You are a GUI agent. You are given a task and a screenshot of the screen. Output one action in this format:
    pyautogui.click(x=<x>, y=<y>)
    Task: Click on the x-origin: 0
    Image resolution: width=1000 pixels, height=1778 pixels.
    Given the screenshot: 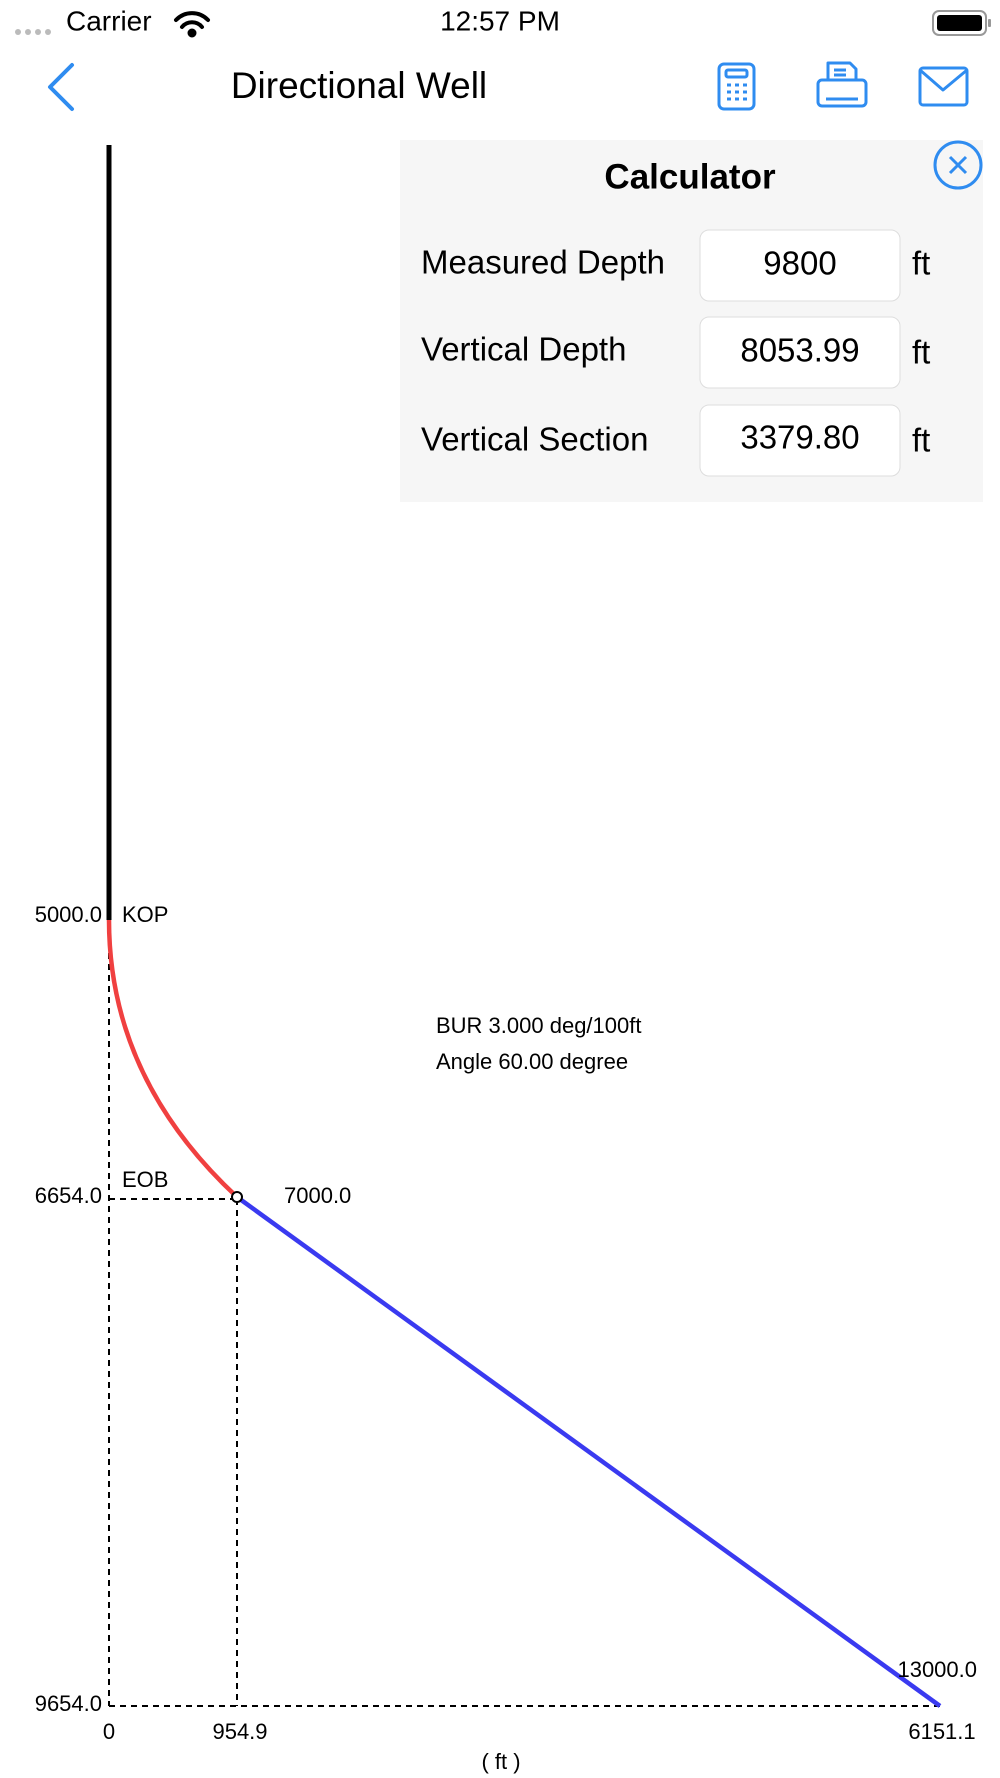 What is the action you would take?
    pyautogui.click(x=109, y=1731)
    